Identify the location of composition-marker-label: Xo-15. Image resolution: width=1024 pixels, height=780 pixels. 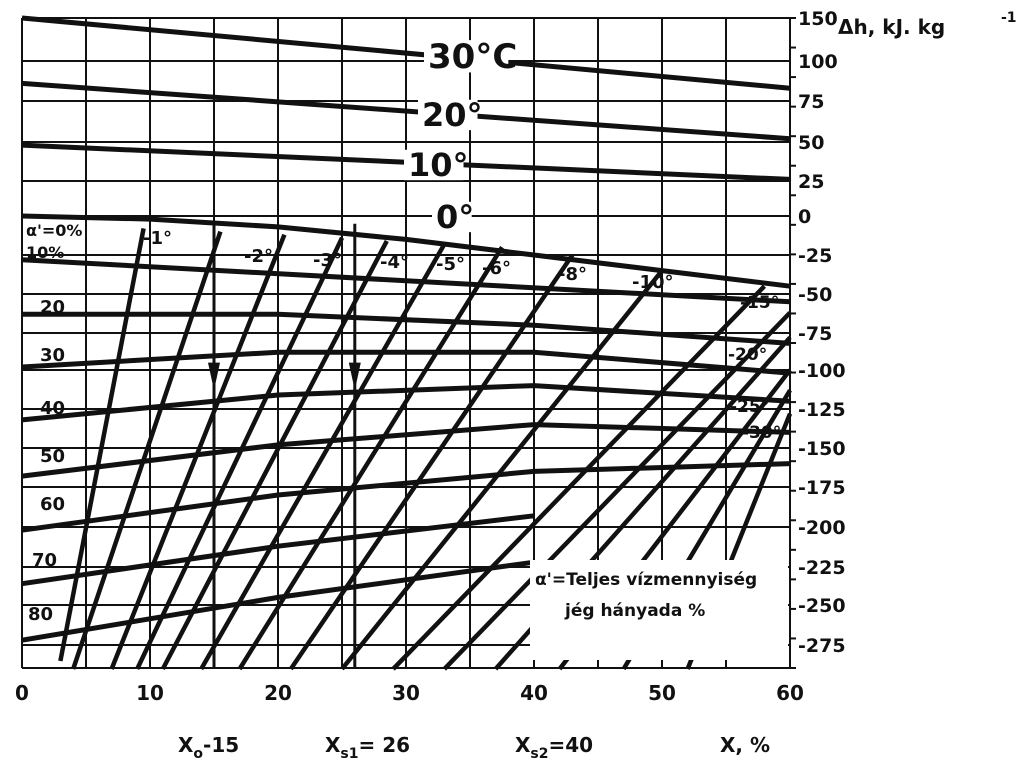
(208, 747).